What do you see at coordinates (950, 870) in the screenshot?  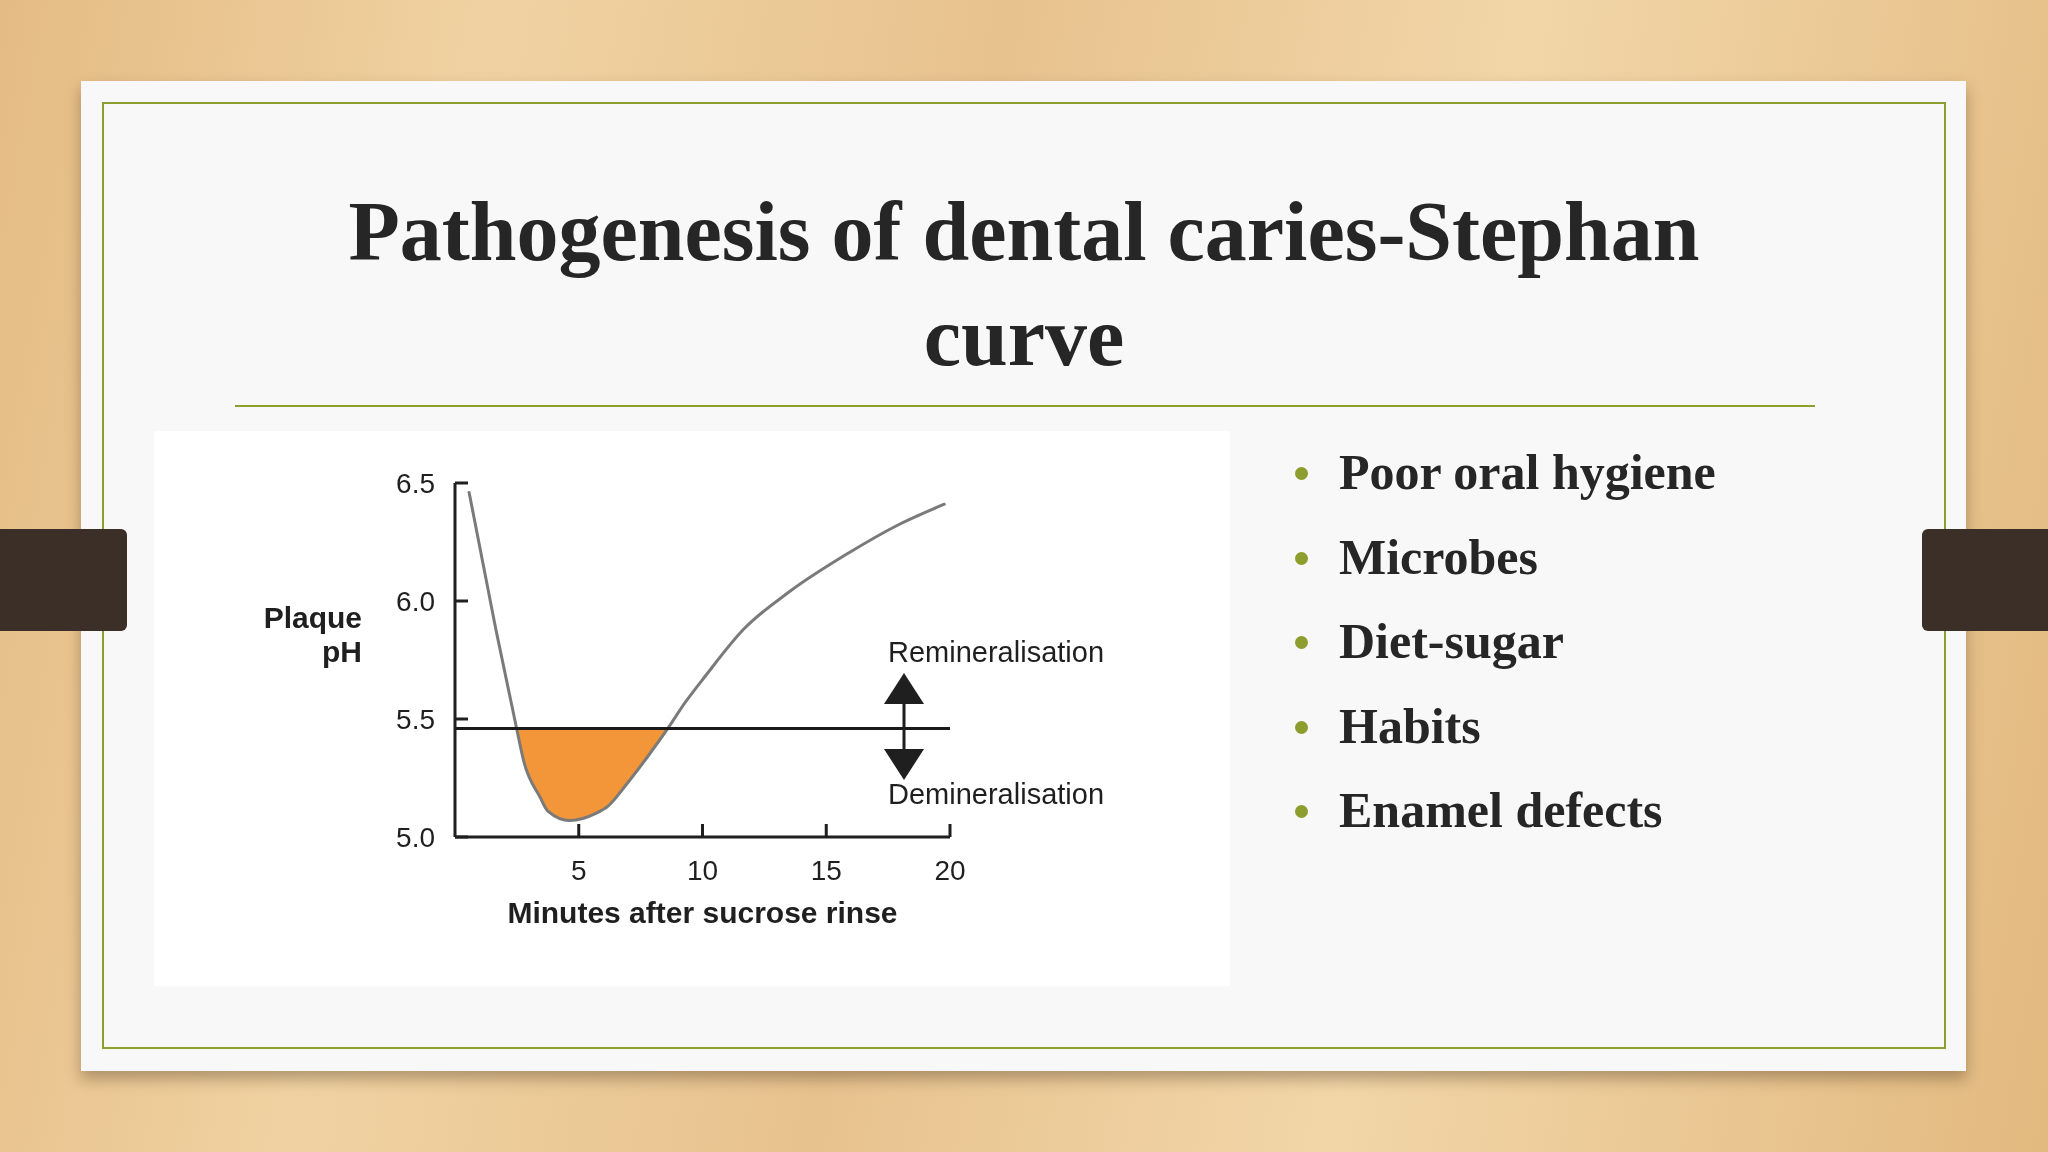 I see `x-tick-label: 20` at bounding box center [950, 870].